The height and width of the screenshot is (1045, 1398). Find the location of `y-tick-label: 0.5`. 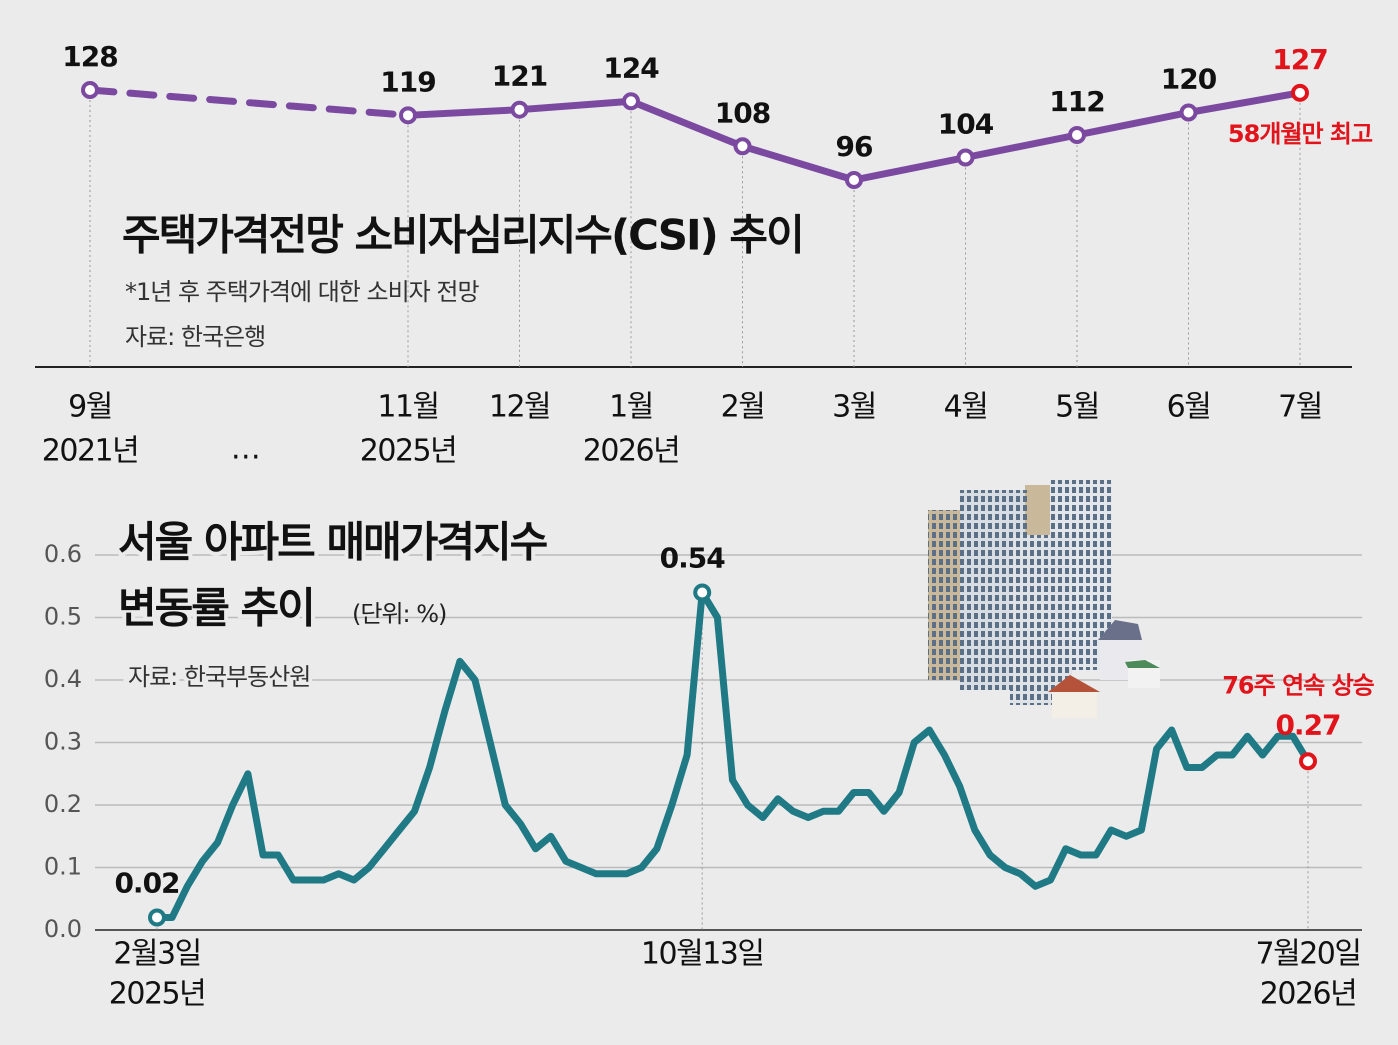

y-tick-label: 0.5 is located at coordinates (63, 617).